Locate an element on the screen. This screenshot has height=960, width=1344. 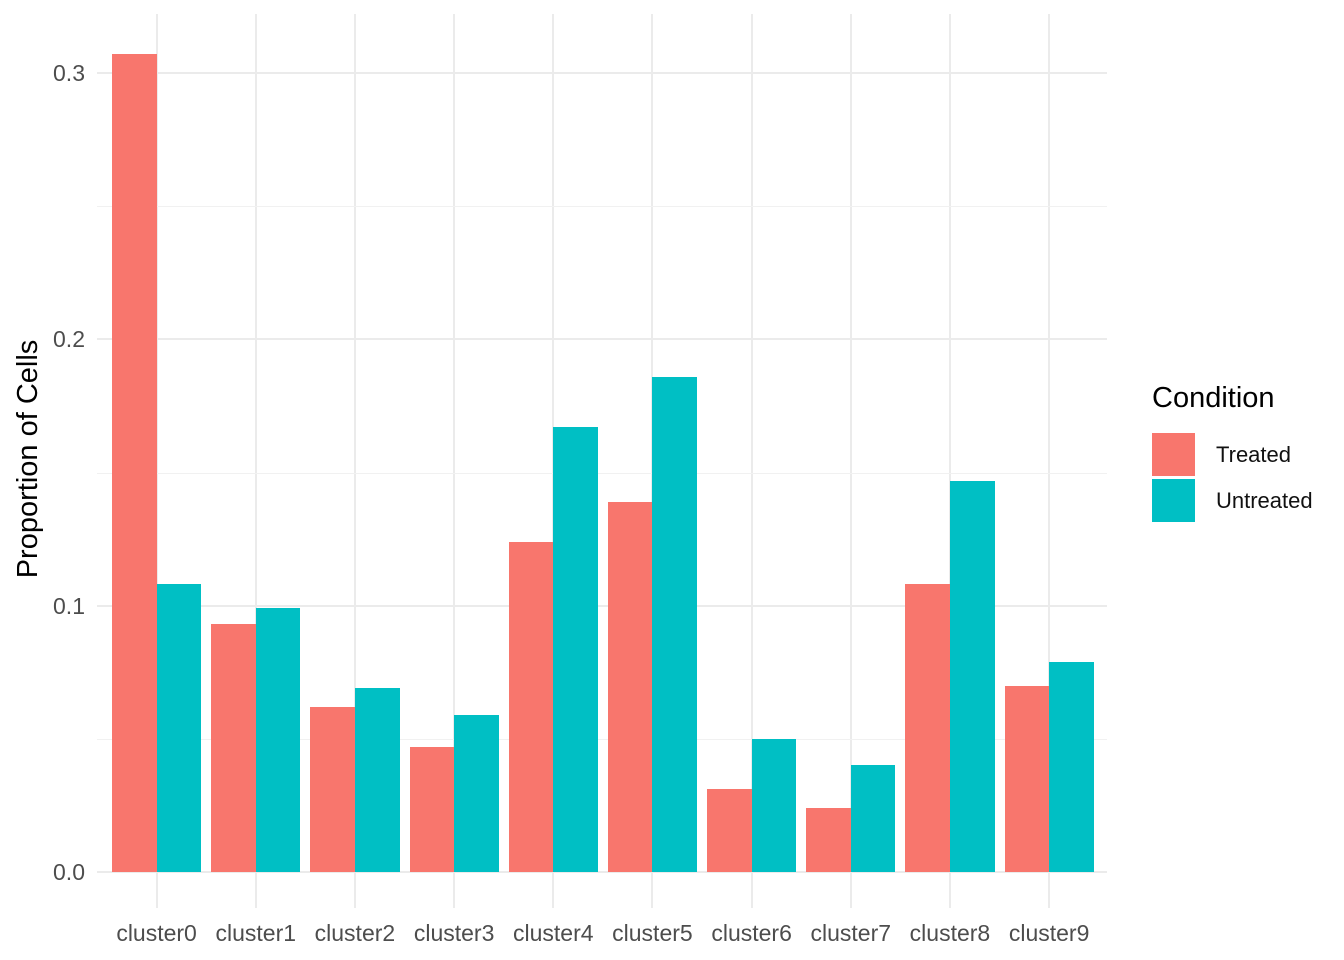
bar-cluster8-treated is located at coordinates (927, 728).